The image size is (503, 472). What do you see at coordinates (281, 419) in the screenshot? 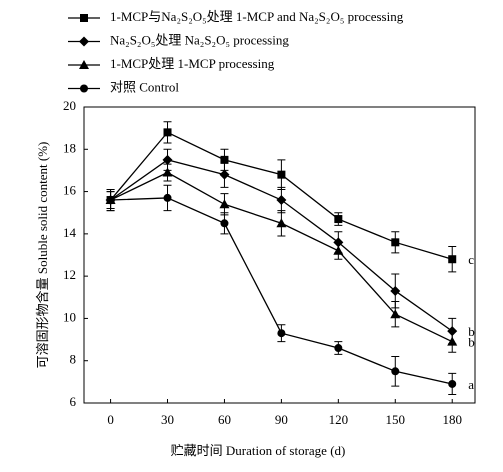
I see `x-tick-label: 90` at bounding box center [281, 419].